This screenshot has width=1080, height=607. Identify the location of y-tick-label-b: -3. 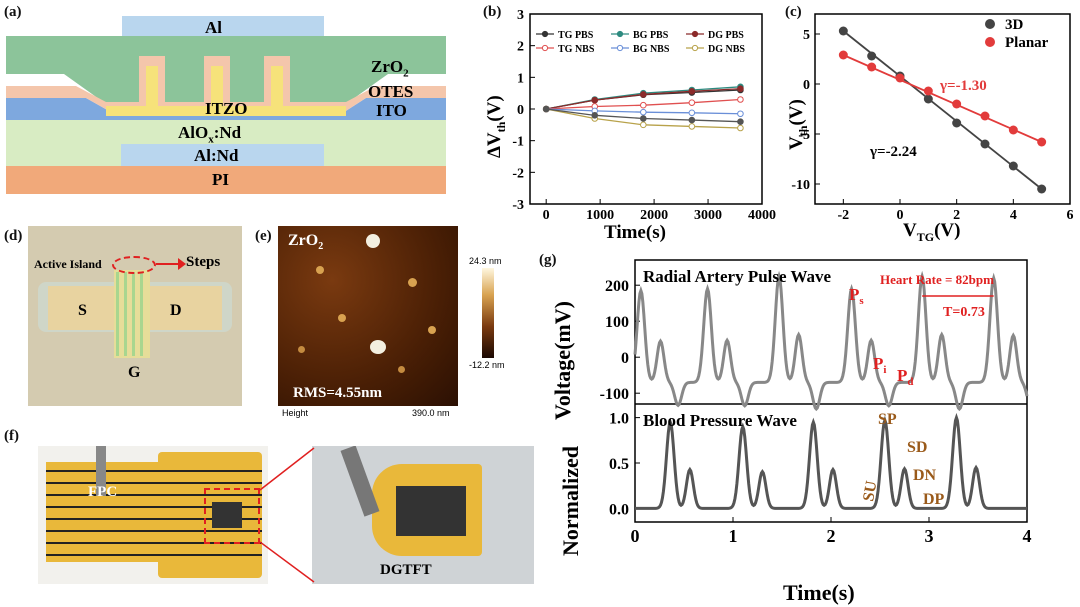
(518, 205).